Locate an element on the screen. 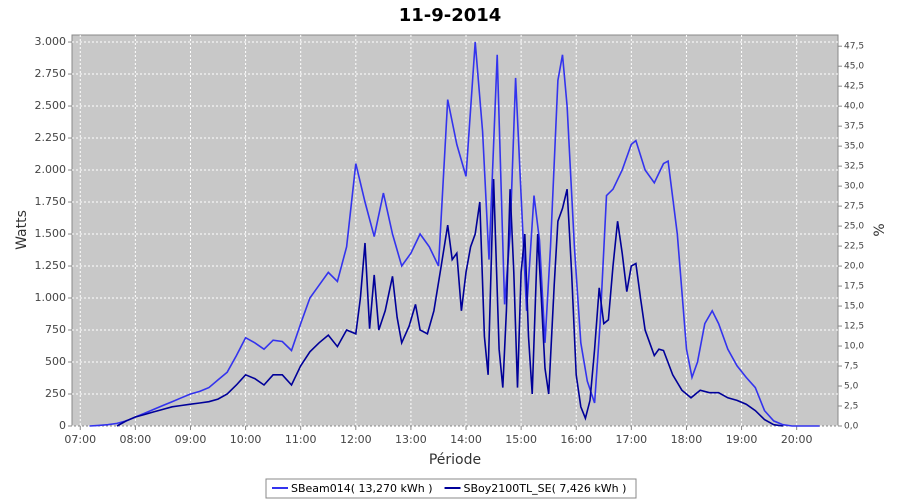 The image size is (900, 500). legend-label: SBeam014( 13,270 kWh ) is located at coordinates (362, 488).